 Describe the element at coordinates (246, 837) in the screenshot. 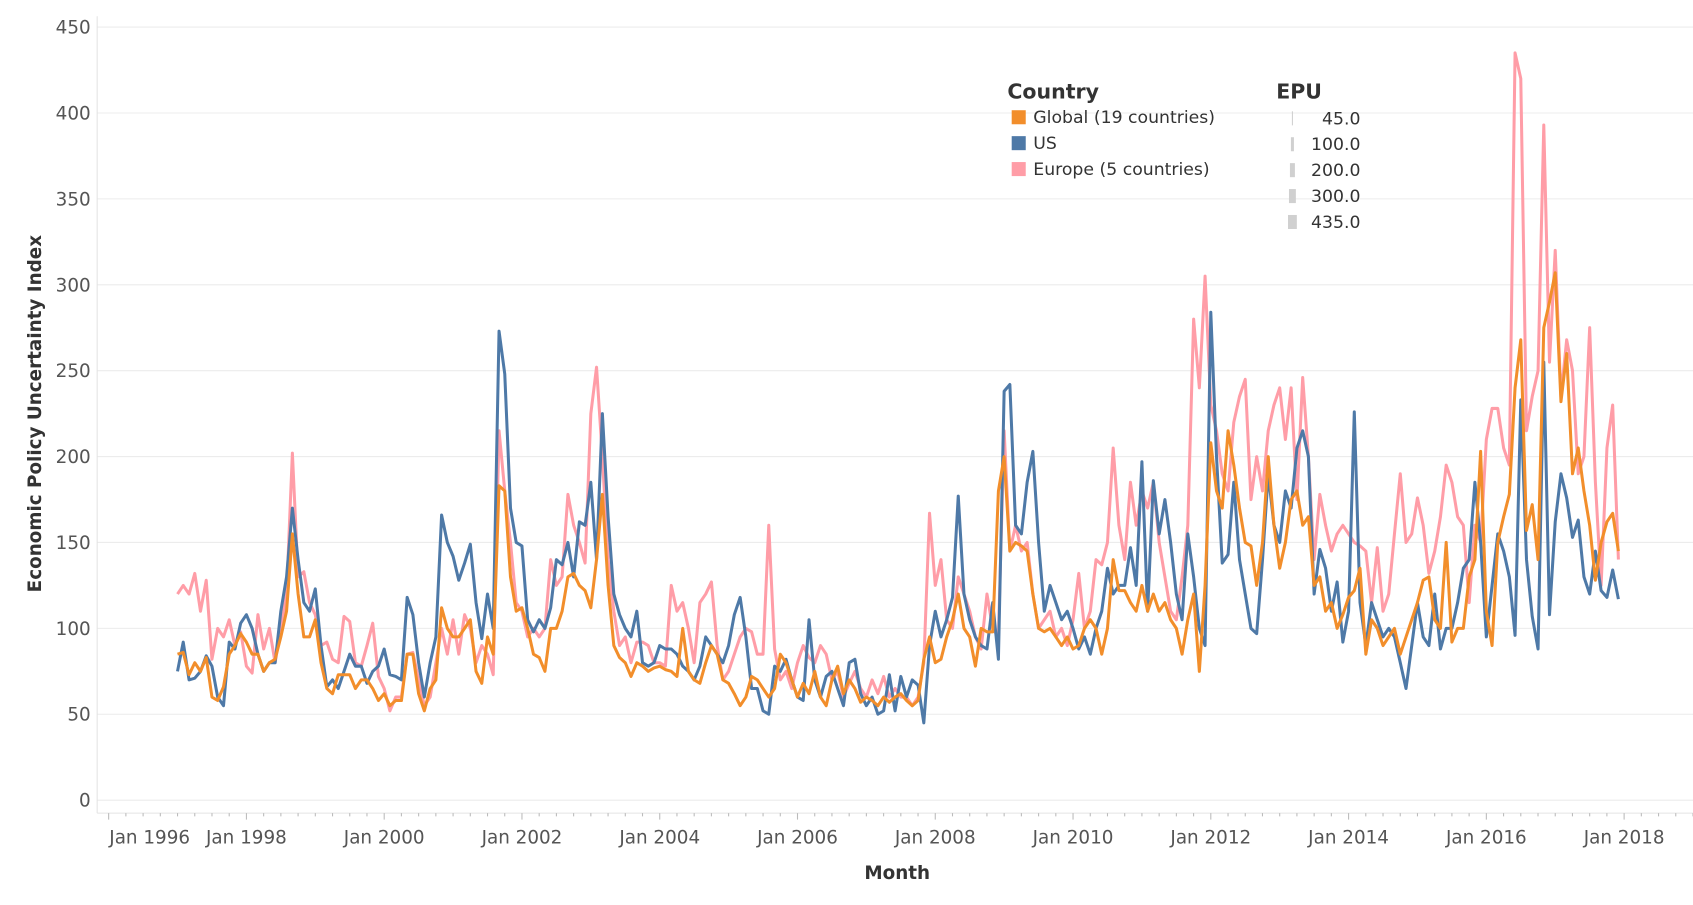

I see `x-tick-label: Jan 1998` at that location.